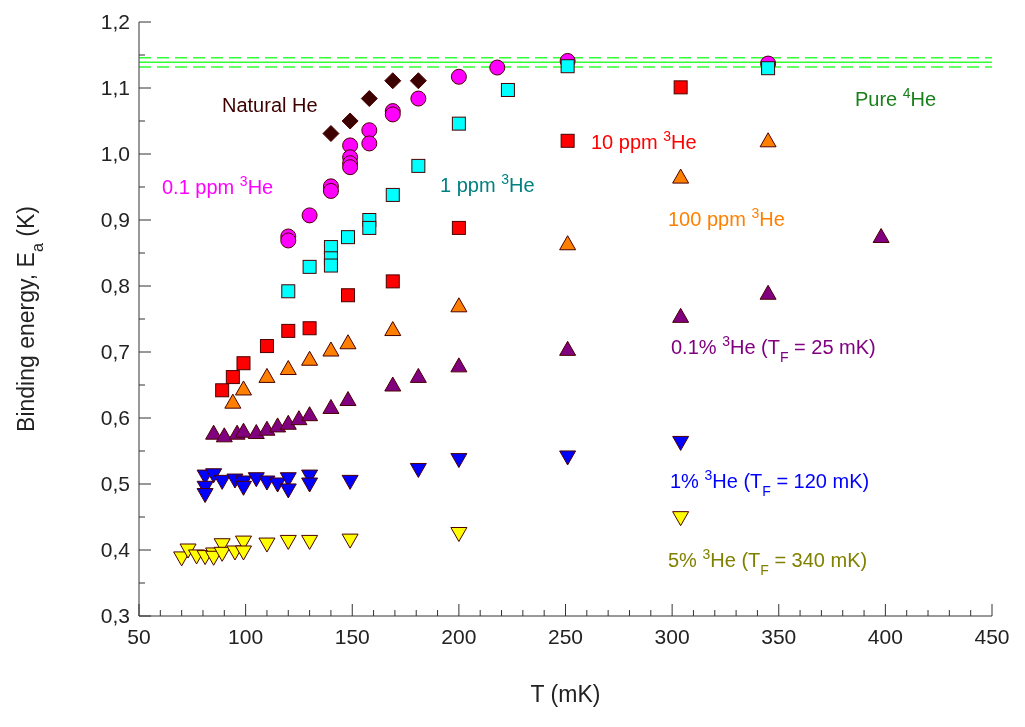 The width and height of the screenshot is (1025, 727). What do you see at coordinates (139, 636) in the screenshot?
I see `x-tick-label: 50` at bounding box center [139, 636].